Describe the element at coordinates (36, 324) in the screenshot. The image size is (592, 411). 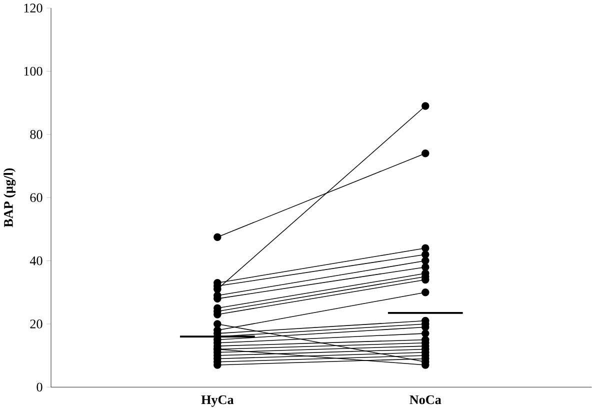
I see `y-tick-label: 20` at that location.